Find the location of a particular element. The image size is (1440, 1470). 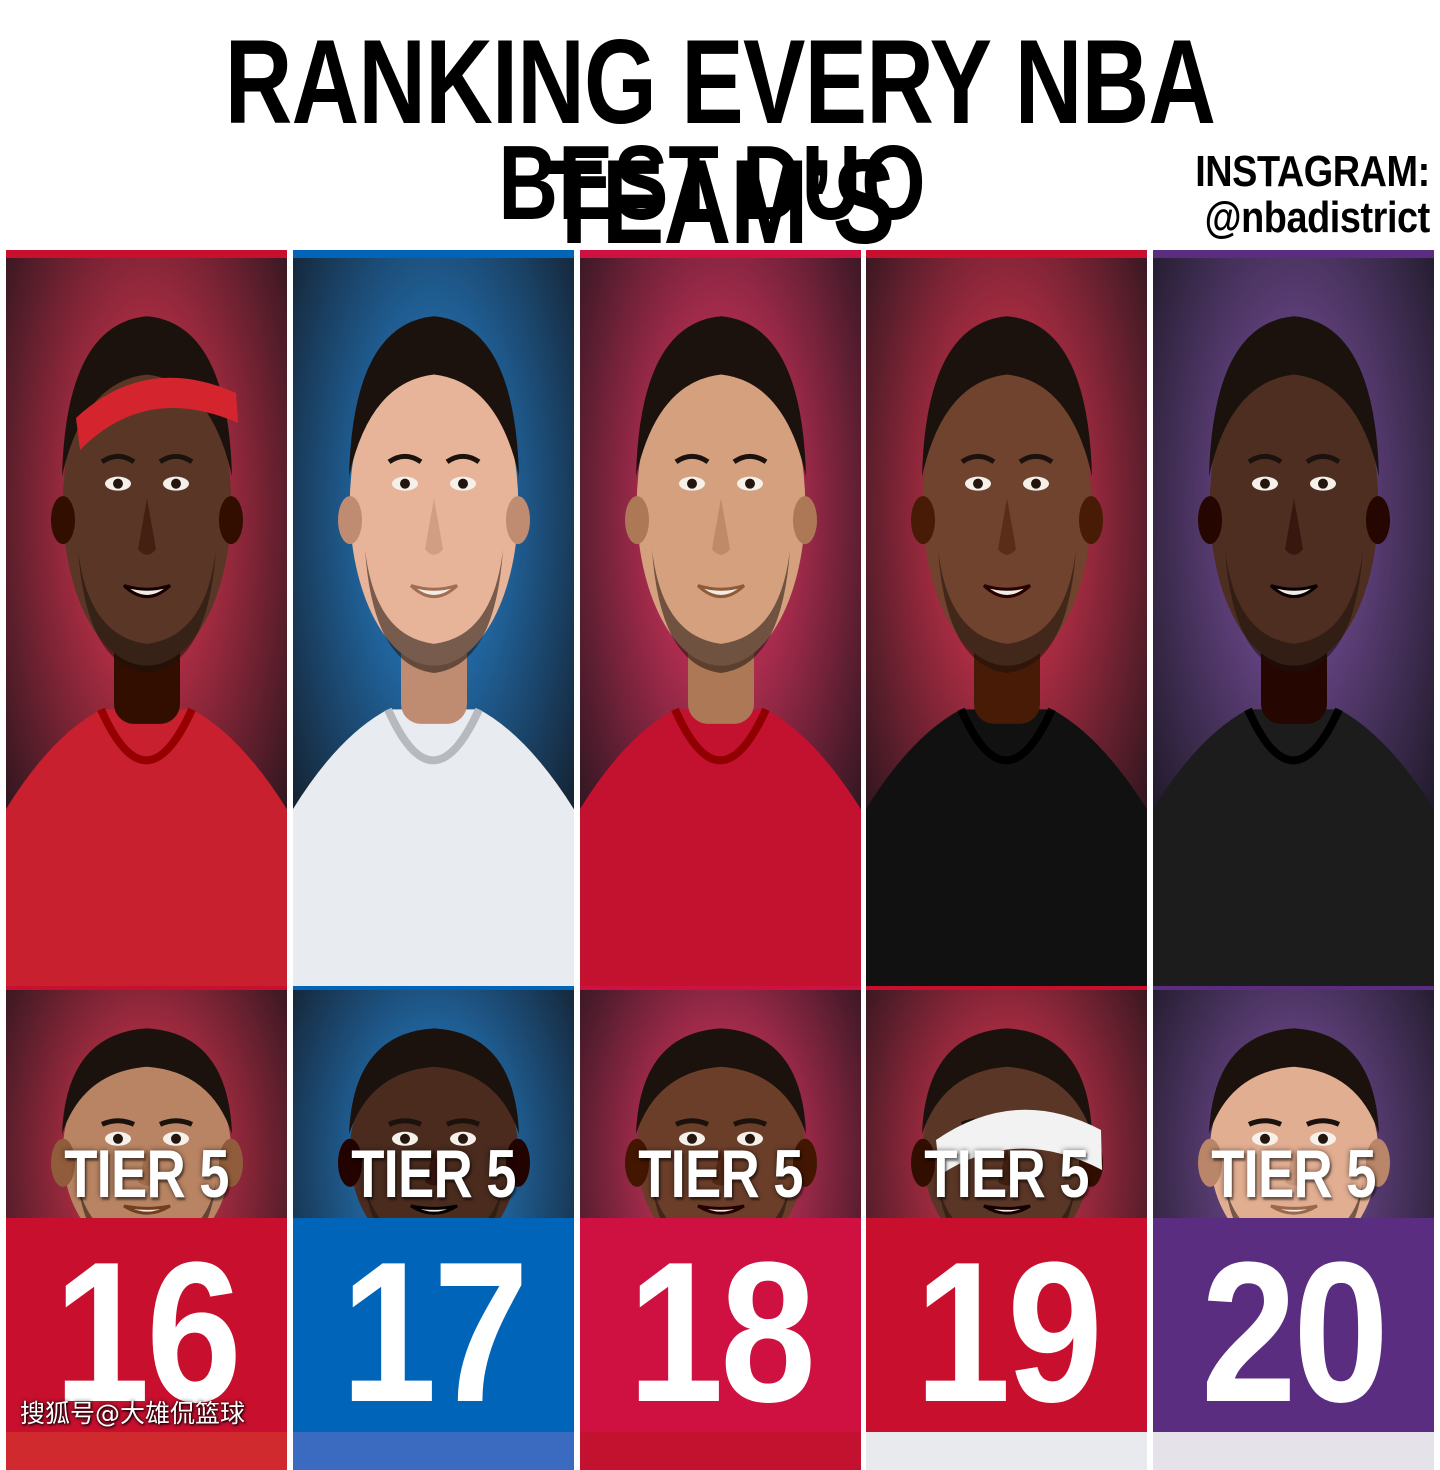

rank-number: 17 is located at coordinates (435, 1332).